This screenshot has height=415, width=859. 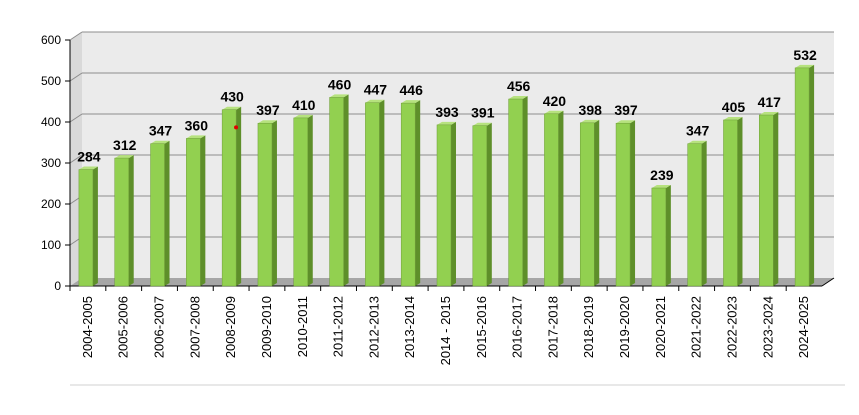 What do you see at coordinates (770, 102) in the screenshot?
I see `data-label: 417` at bounding box center [770, 102].